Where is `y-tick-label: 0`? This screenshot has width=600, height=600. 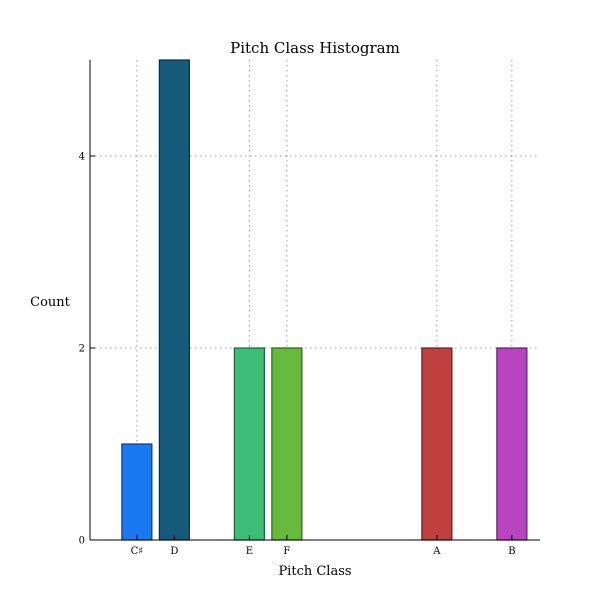 y-tick-label: 0 is located at coordinates (82, 541).